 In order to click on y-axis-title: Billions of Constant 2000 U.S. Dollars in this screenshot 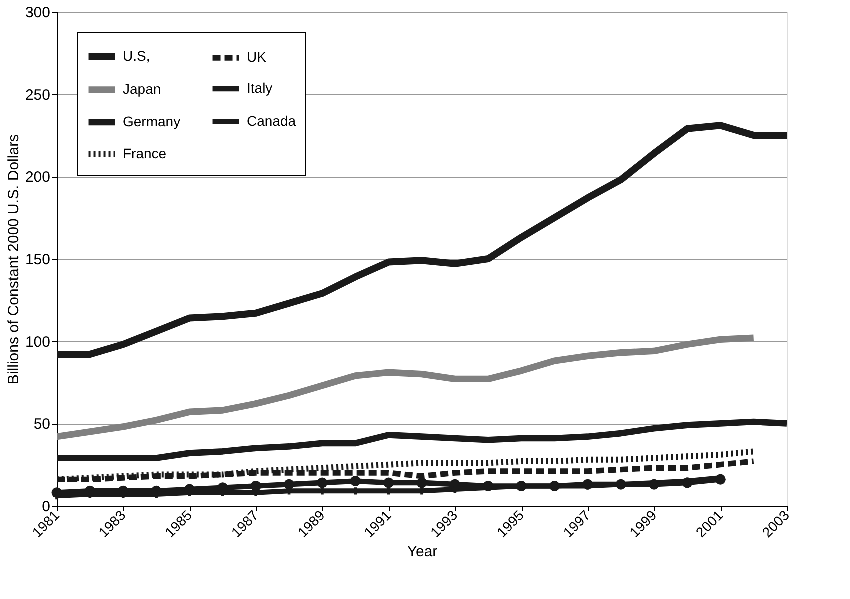, I will do `click(13, 259)`.